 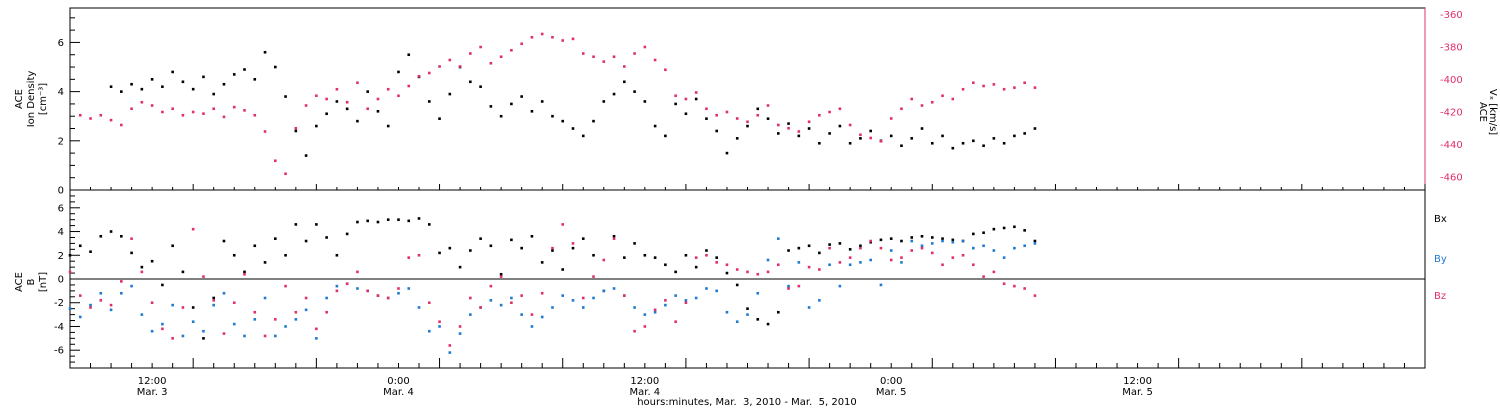 What do you see at coordinates (59, 351) in the screenshot?
I see `b-axis-tick-label: -6` at bounding box center [59, 351].